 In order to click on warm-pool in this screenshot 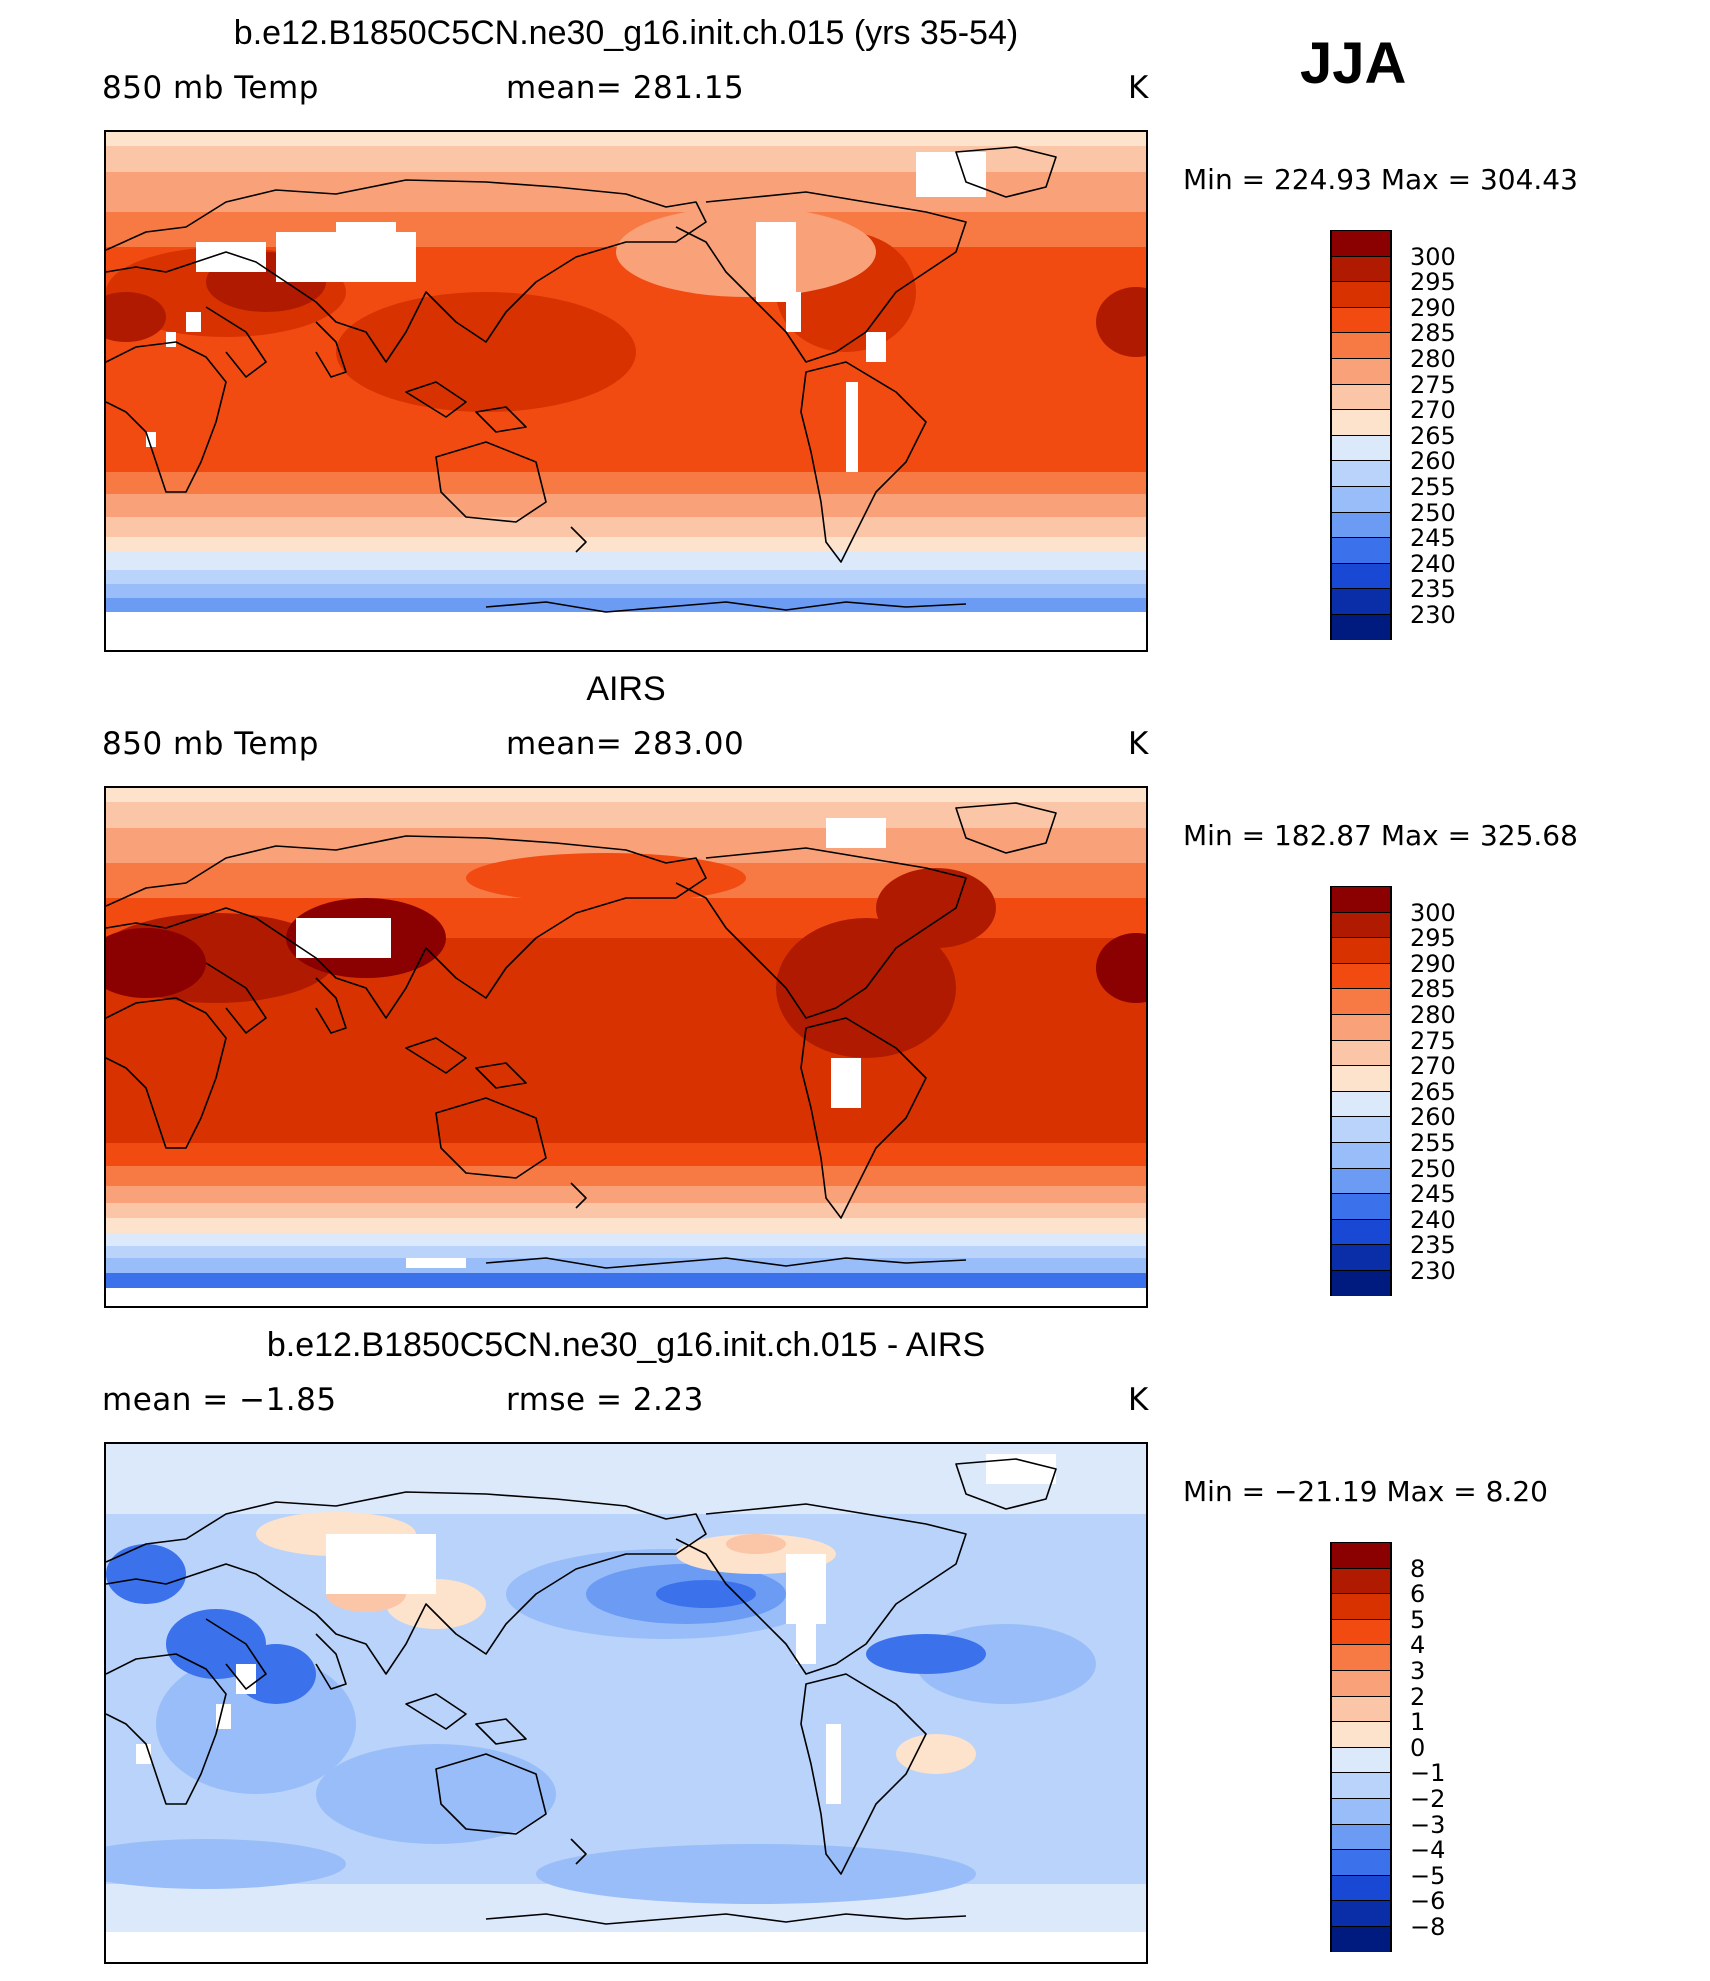, I will do `click(486, 352)`.